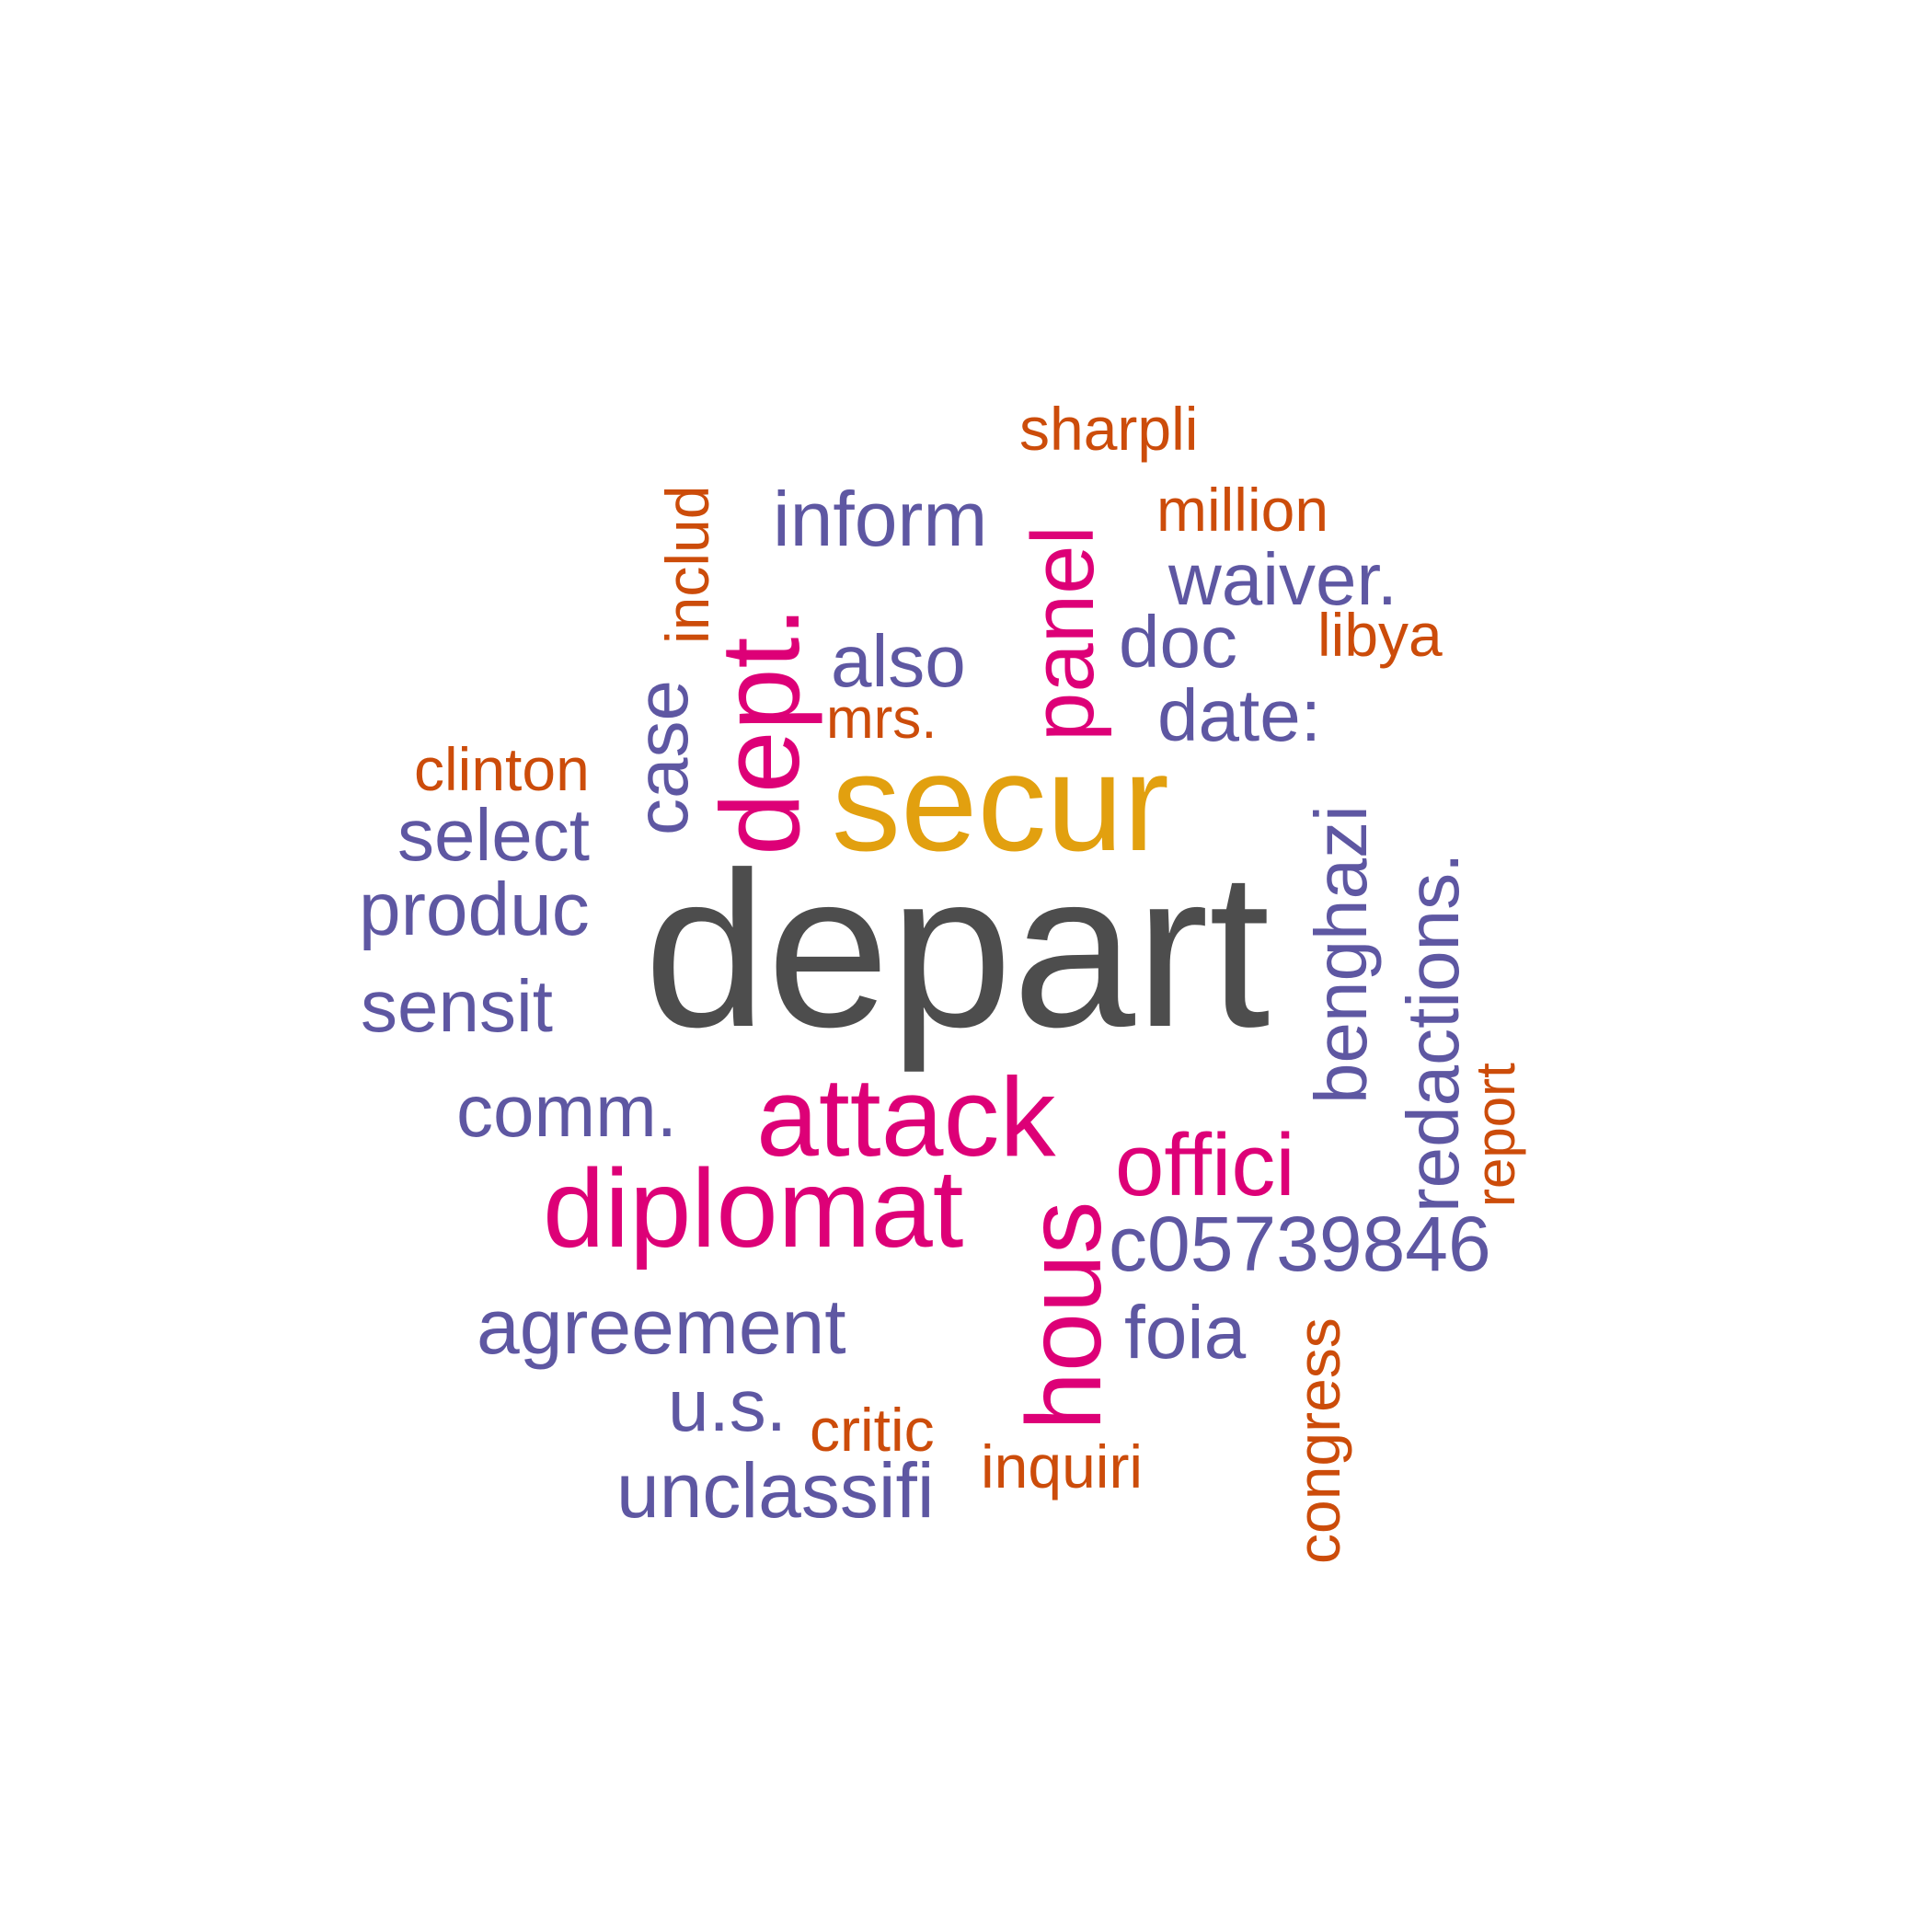 The image size is (1932, 1932). I want to click on word-clinton: clinton, so click(502, 769).